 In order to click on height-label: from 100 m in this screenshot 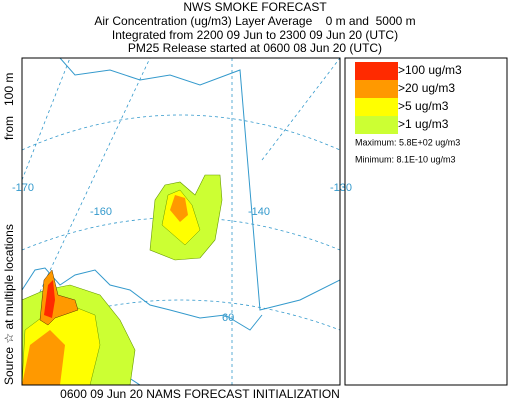, I will do `click(9, 106)`.